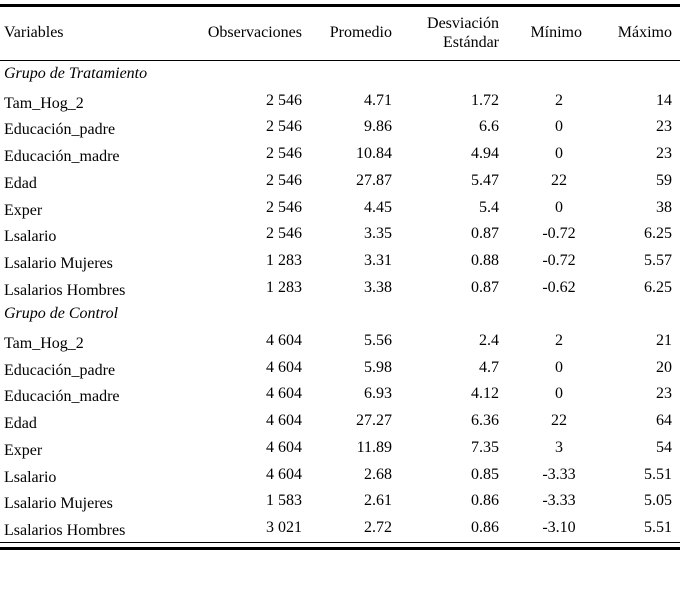  What do you see at coordinates (340, 234) in the screenshot?
I see `table-row: Lsalario 2 546 3.35 0.87 -0.72 6.25` at bounding box center [340, 234].